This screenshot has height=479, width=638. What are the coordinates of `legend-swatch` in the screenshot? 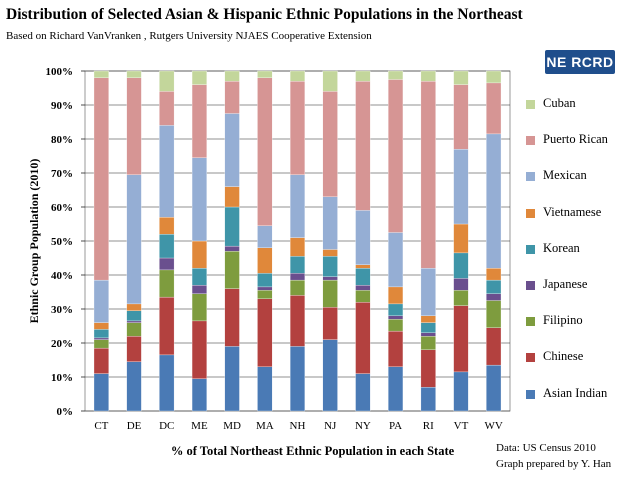 It's located at (530, 141).